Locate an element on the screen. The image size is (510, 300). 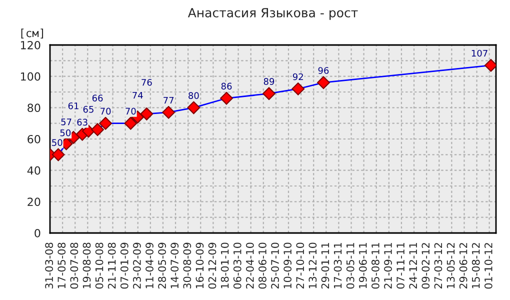
x-tick-label: 27-03-12 is located at coordinates (438, 266).